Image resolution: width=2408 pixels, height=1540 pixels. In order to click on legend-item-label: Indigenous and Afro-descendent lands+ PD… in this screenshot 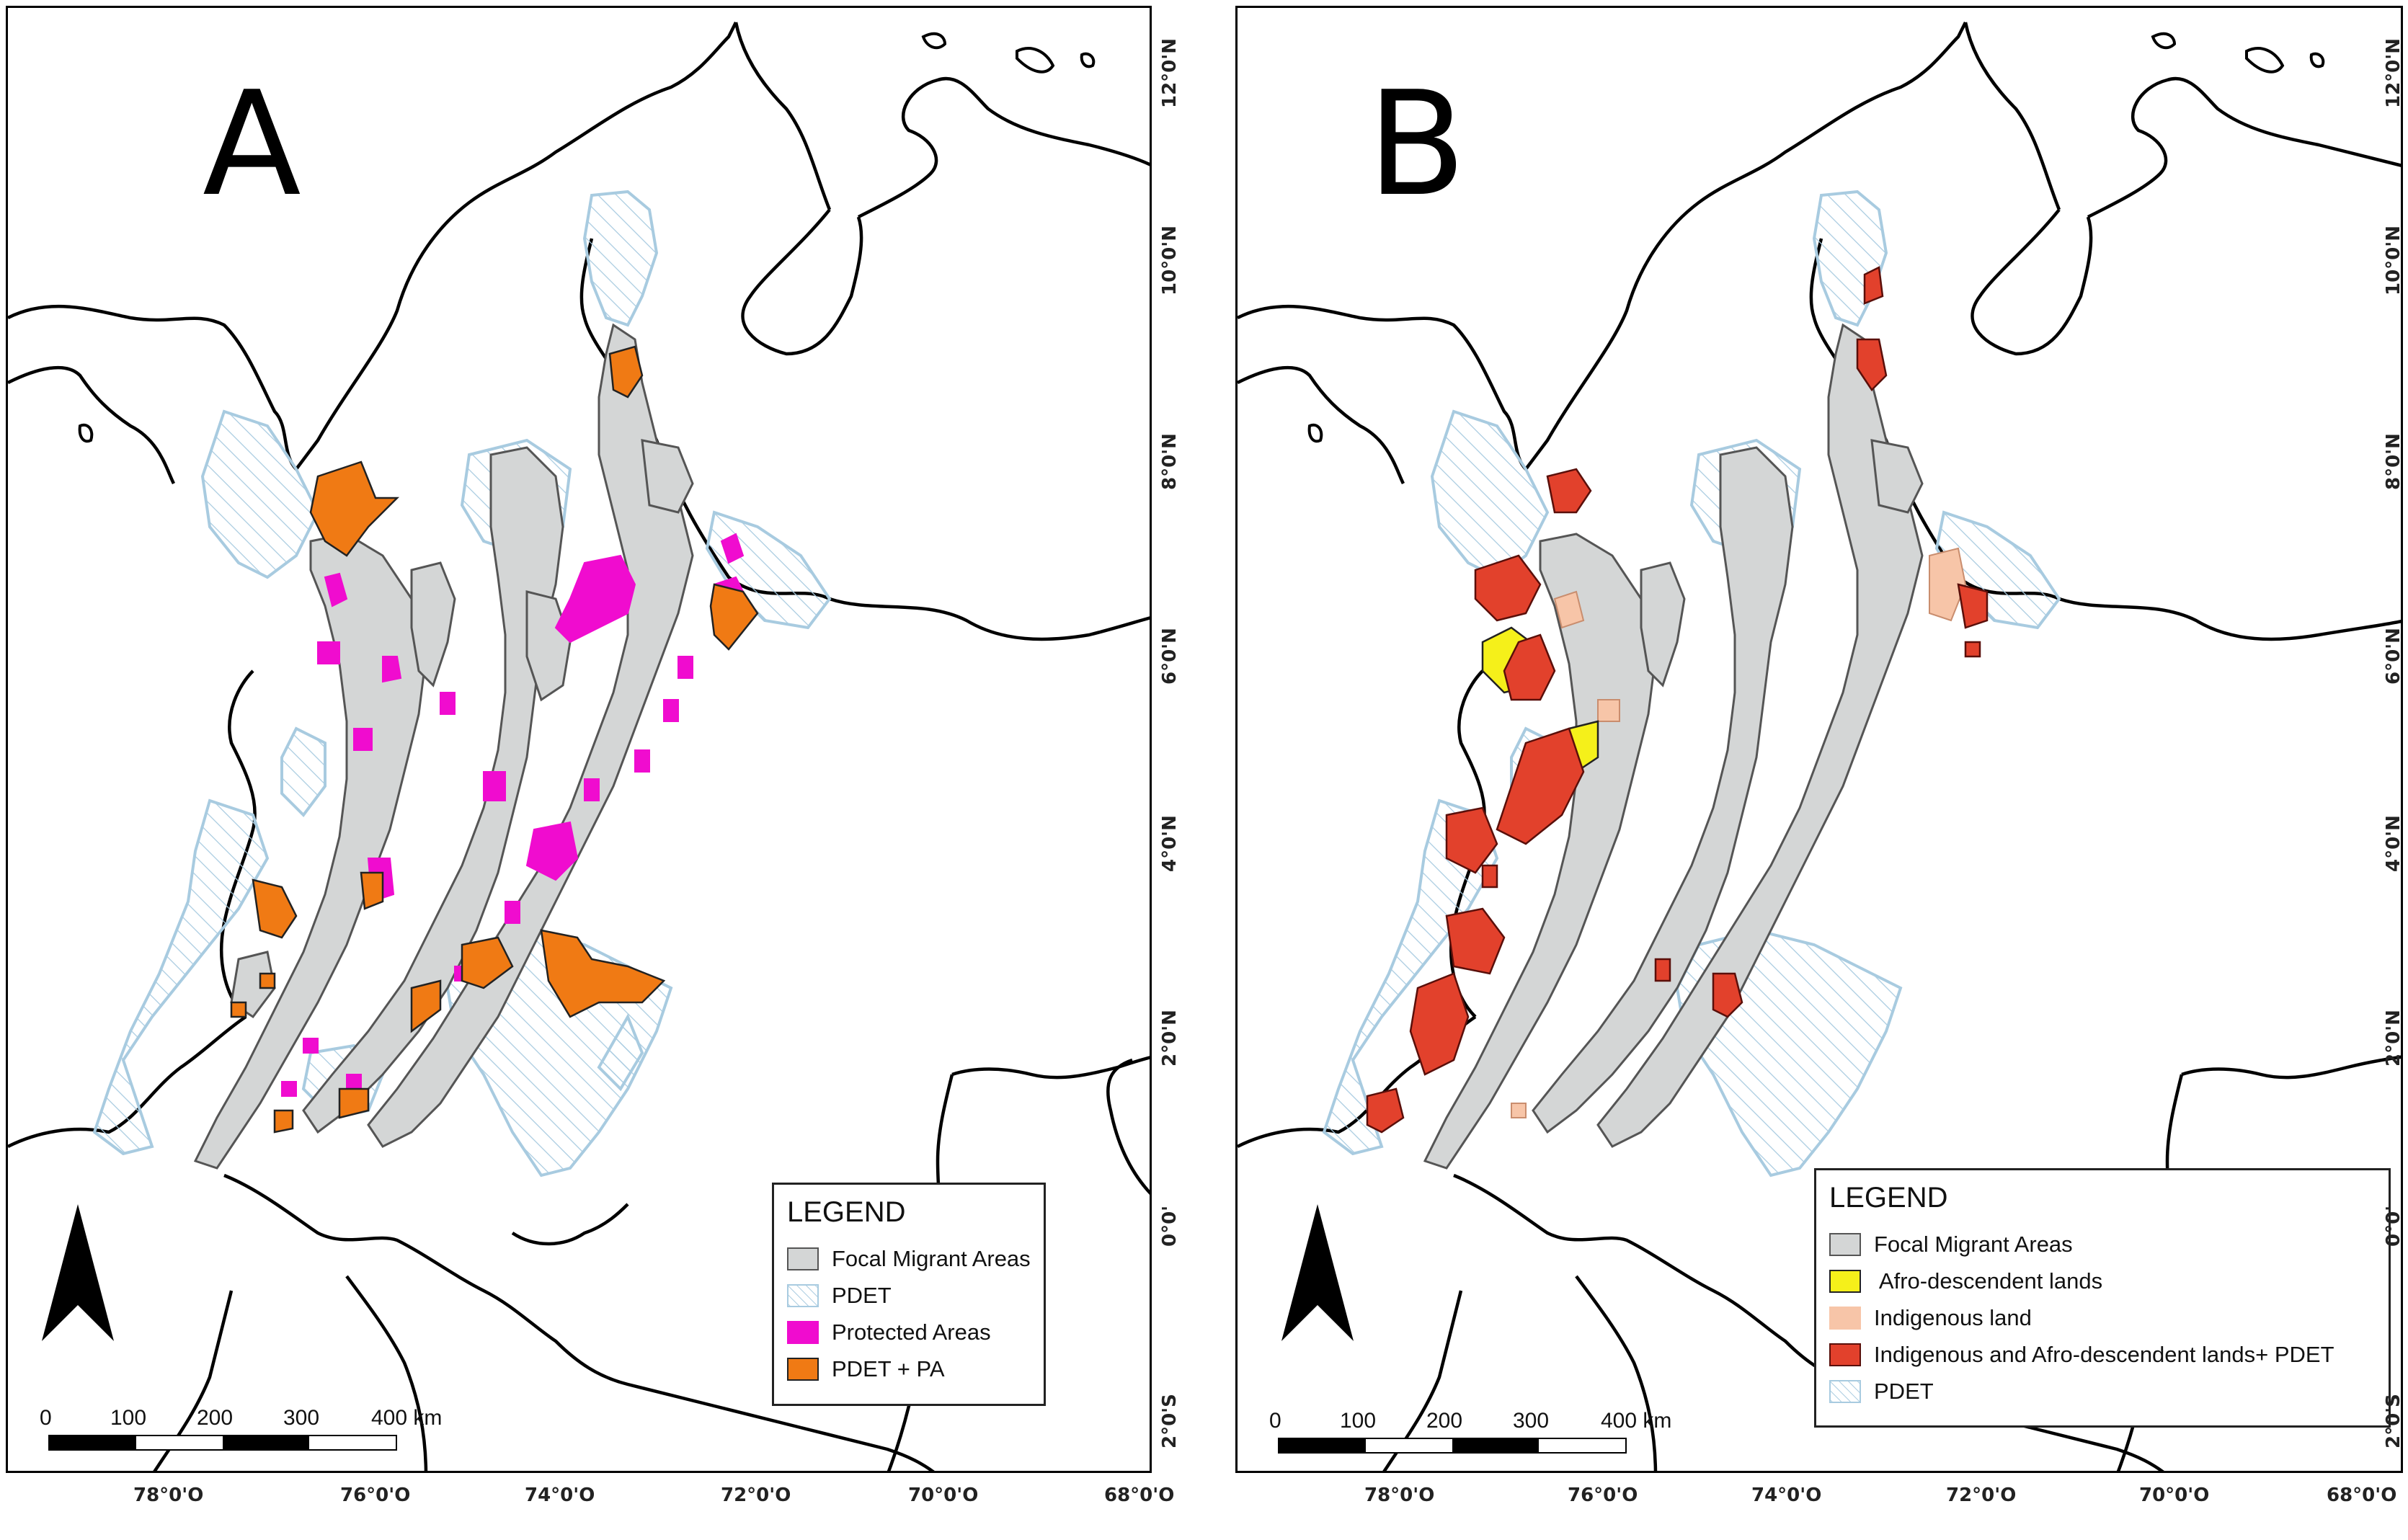, I will do `click(2104, 1354)`.